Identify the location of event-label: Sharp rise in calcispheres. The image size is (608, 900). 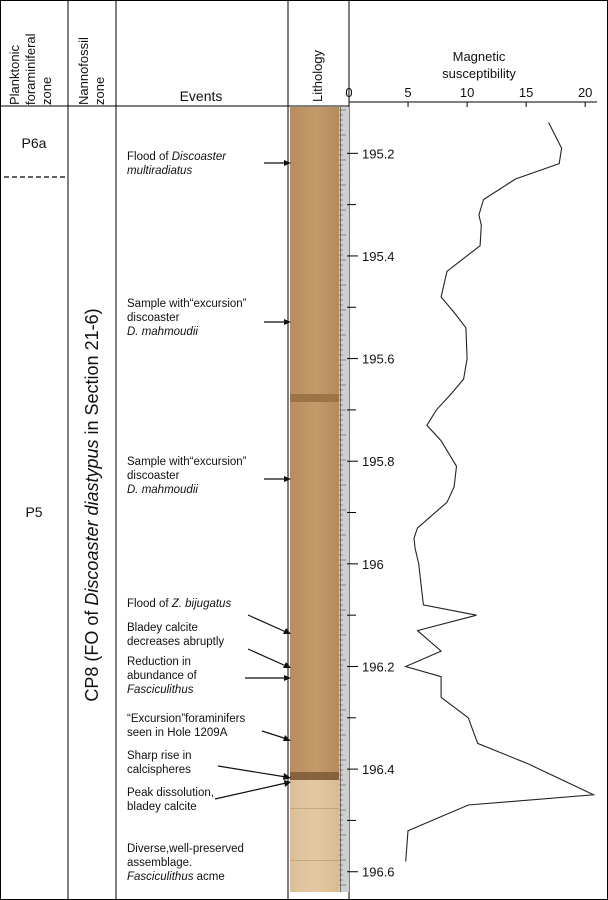
(161, 763).